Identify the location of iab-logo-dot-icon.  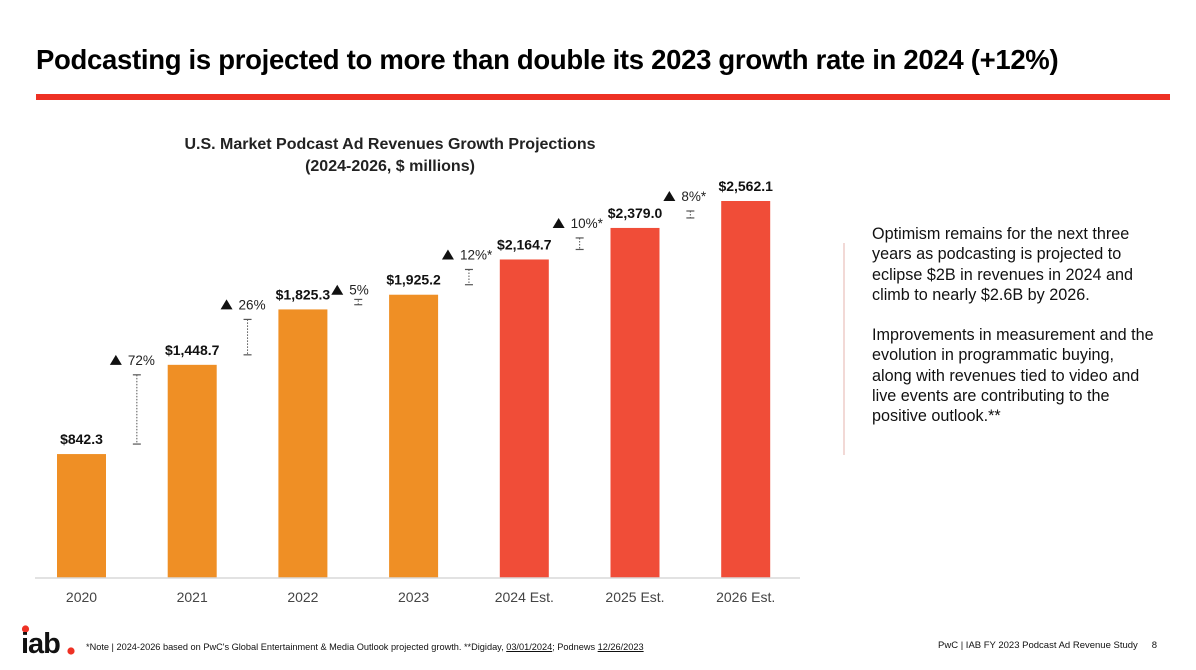
(25, 629).